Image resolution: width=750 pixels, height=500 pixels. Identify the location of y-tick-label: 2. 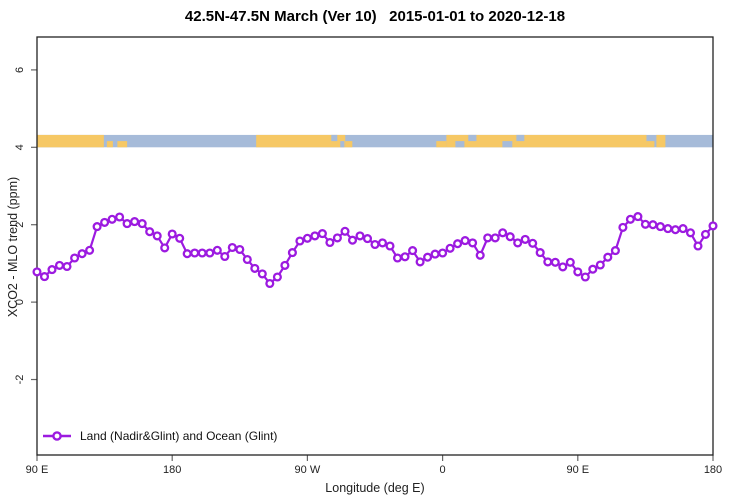
(20, 225).